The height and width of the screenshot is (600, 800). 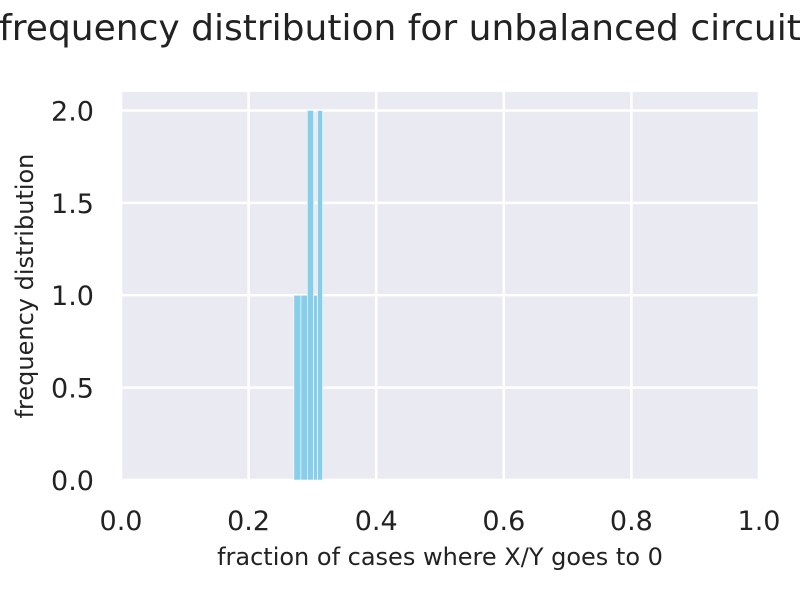 What do you see at coordinates (440, 521) in the screenshot?
I see `x-tick-labels: 0.0 0.2 0.4 0.6 0.8 1.0` at bounding box center [440, 521].